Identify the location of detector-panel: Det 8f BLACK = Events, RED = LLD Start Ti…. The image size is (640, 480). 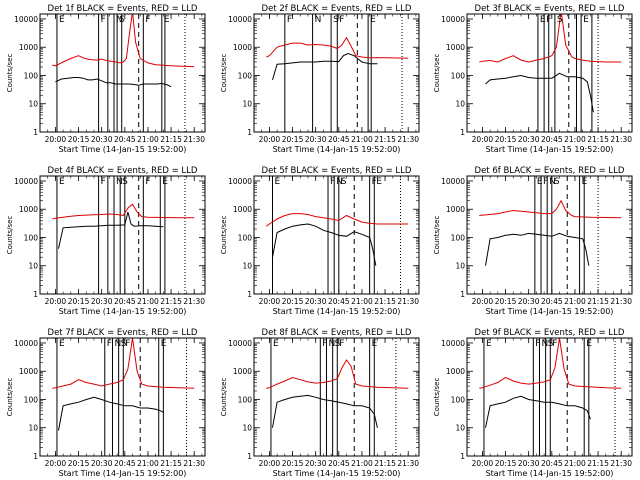
(320, 403).